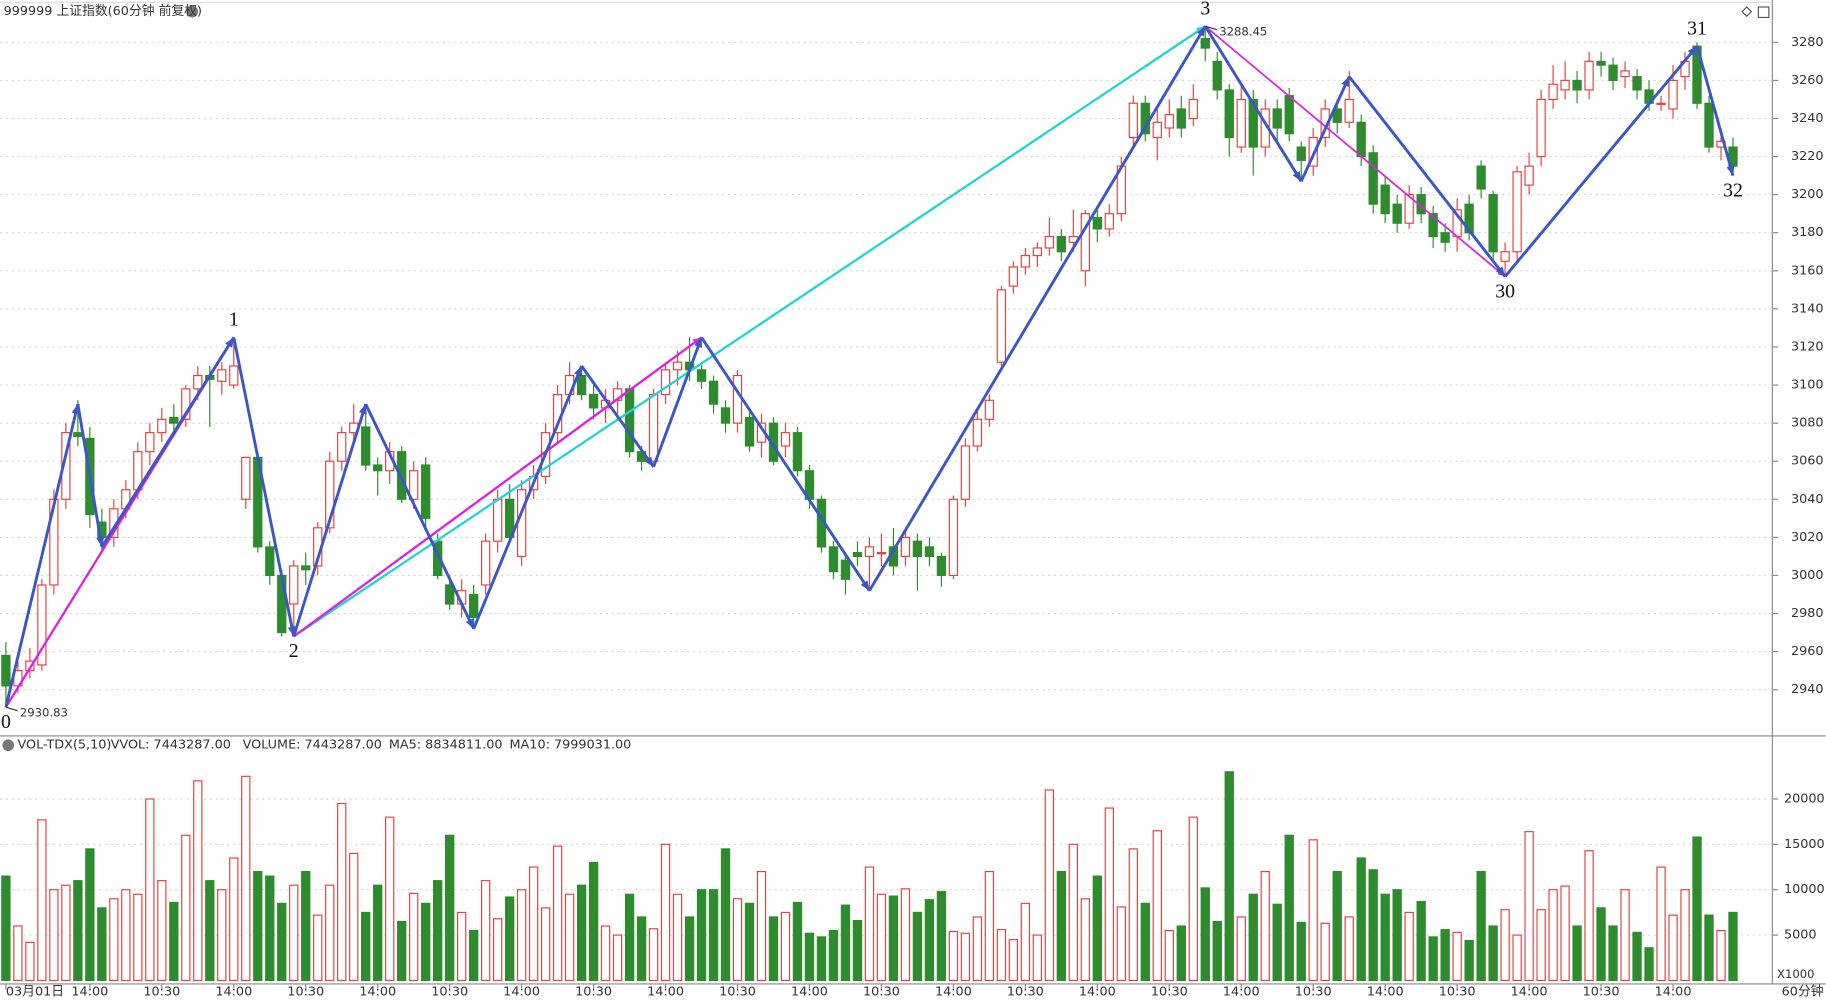 This screenshot has height=1002, width=1826. Describe the element at coordinates (6, 722) in the screenshot. I see `pivot-label: 0` at that location.